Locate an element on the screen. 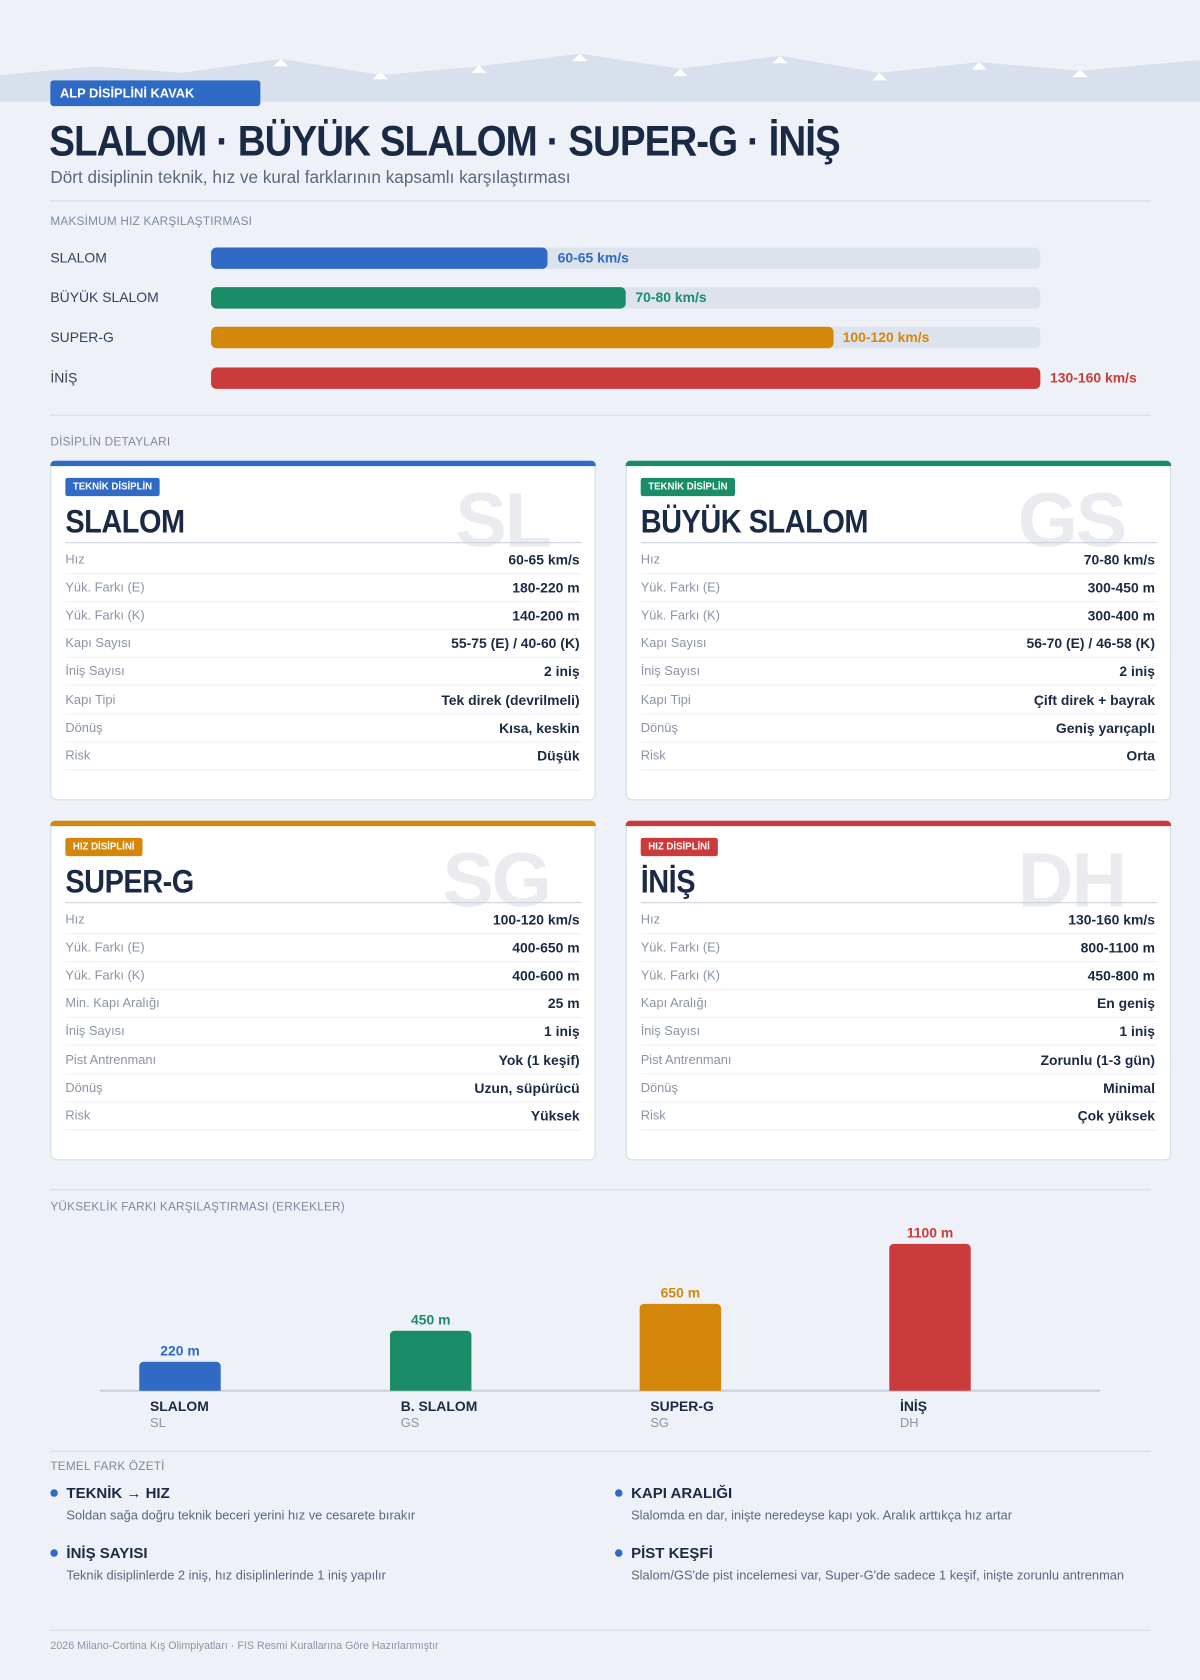 The height and width of the screenshot is (1680, 1200). row-value: 1 iniş is located at coordinates (562, 1031).